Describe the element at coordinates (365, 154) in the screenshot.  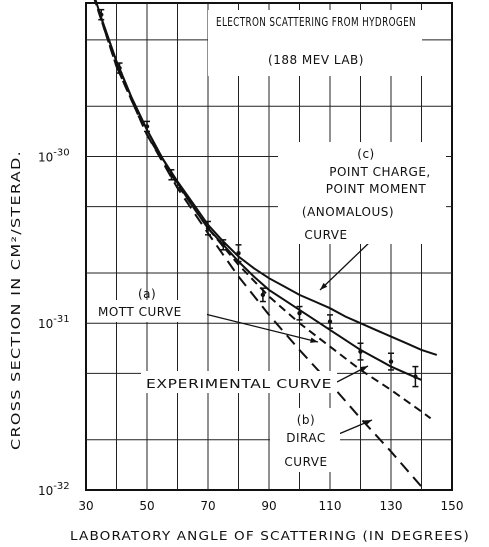
I see `point-label-line: (c)` at that location.